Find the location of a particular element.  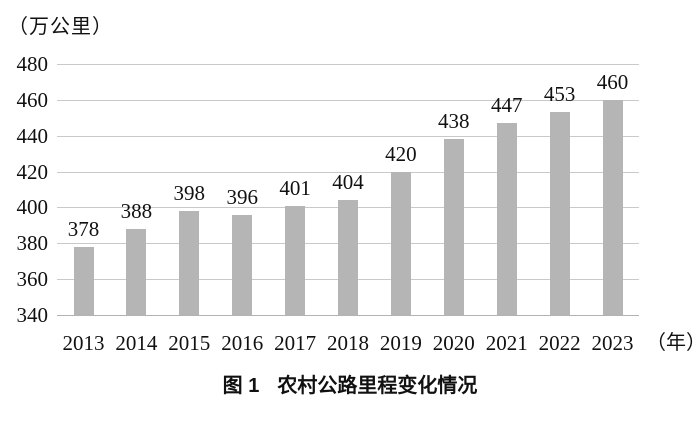

figure-caption-text: 农村公路里程变化情况 is located at coordinates (377, 386).